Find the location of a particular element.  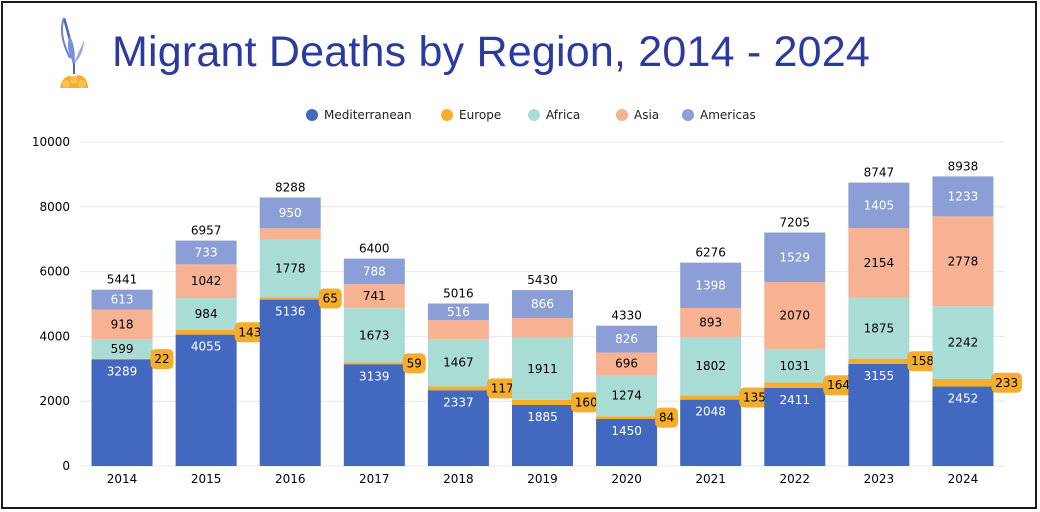

legend-item-africa: Africa is located at coordinates (554, 115).